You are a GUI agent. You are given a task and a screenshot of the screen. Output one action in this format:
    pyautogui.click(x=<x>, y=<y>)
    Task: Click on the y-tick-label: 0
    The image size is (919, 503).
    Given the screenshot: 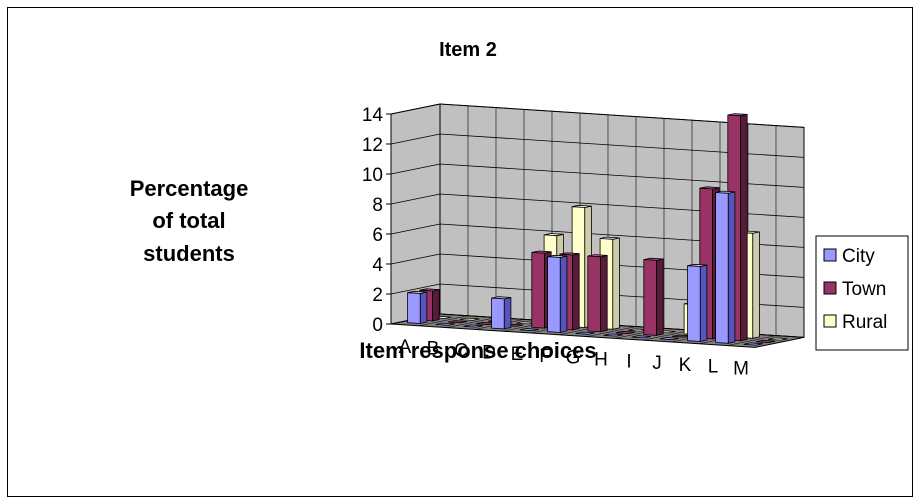 What is the action you would take?
    pyautogui.click(x=377, y=325)
    